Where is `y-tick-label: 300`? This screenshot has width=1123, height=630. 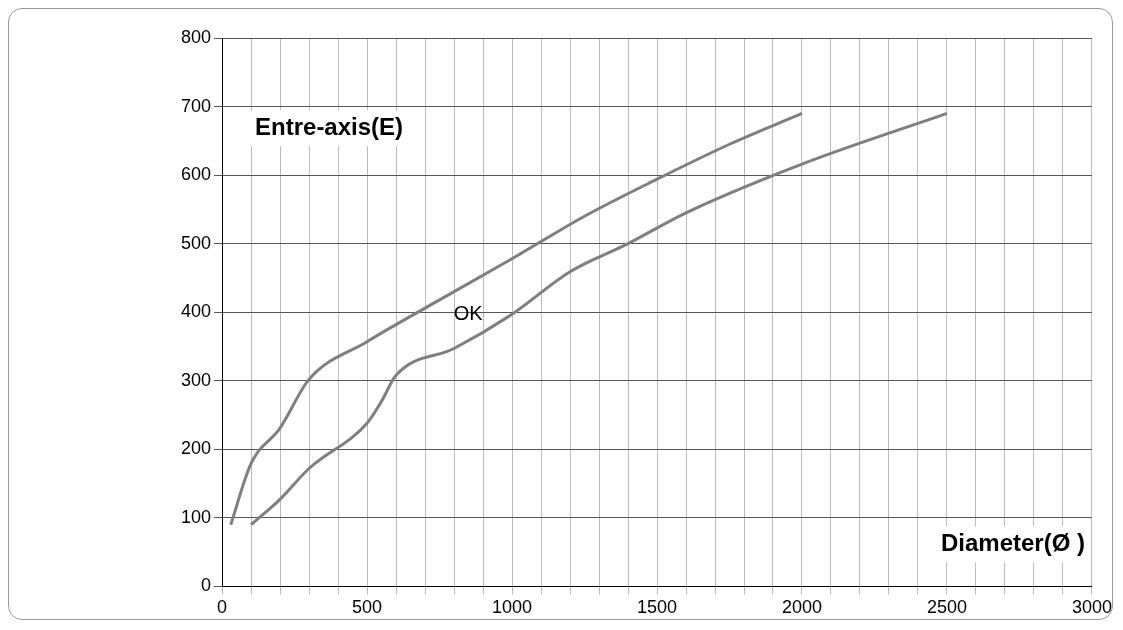 y-tick-label: 300 is located at coordinates (196, 379).